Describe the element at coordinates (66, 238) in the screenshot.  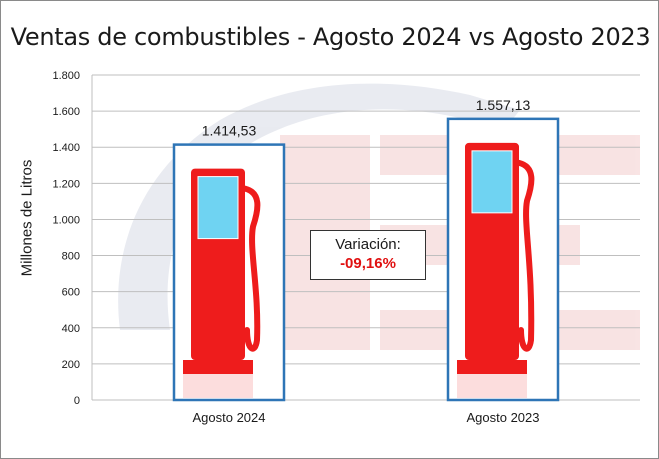
I see `y-tick-labels: 0 200 400 600 800 1.000 1.200 1.400 1.600 1.800` at that location.